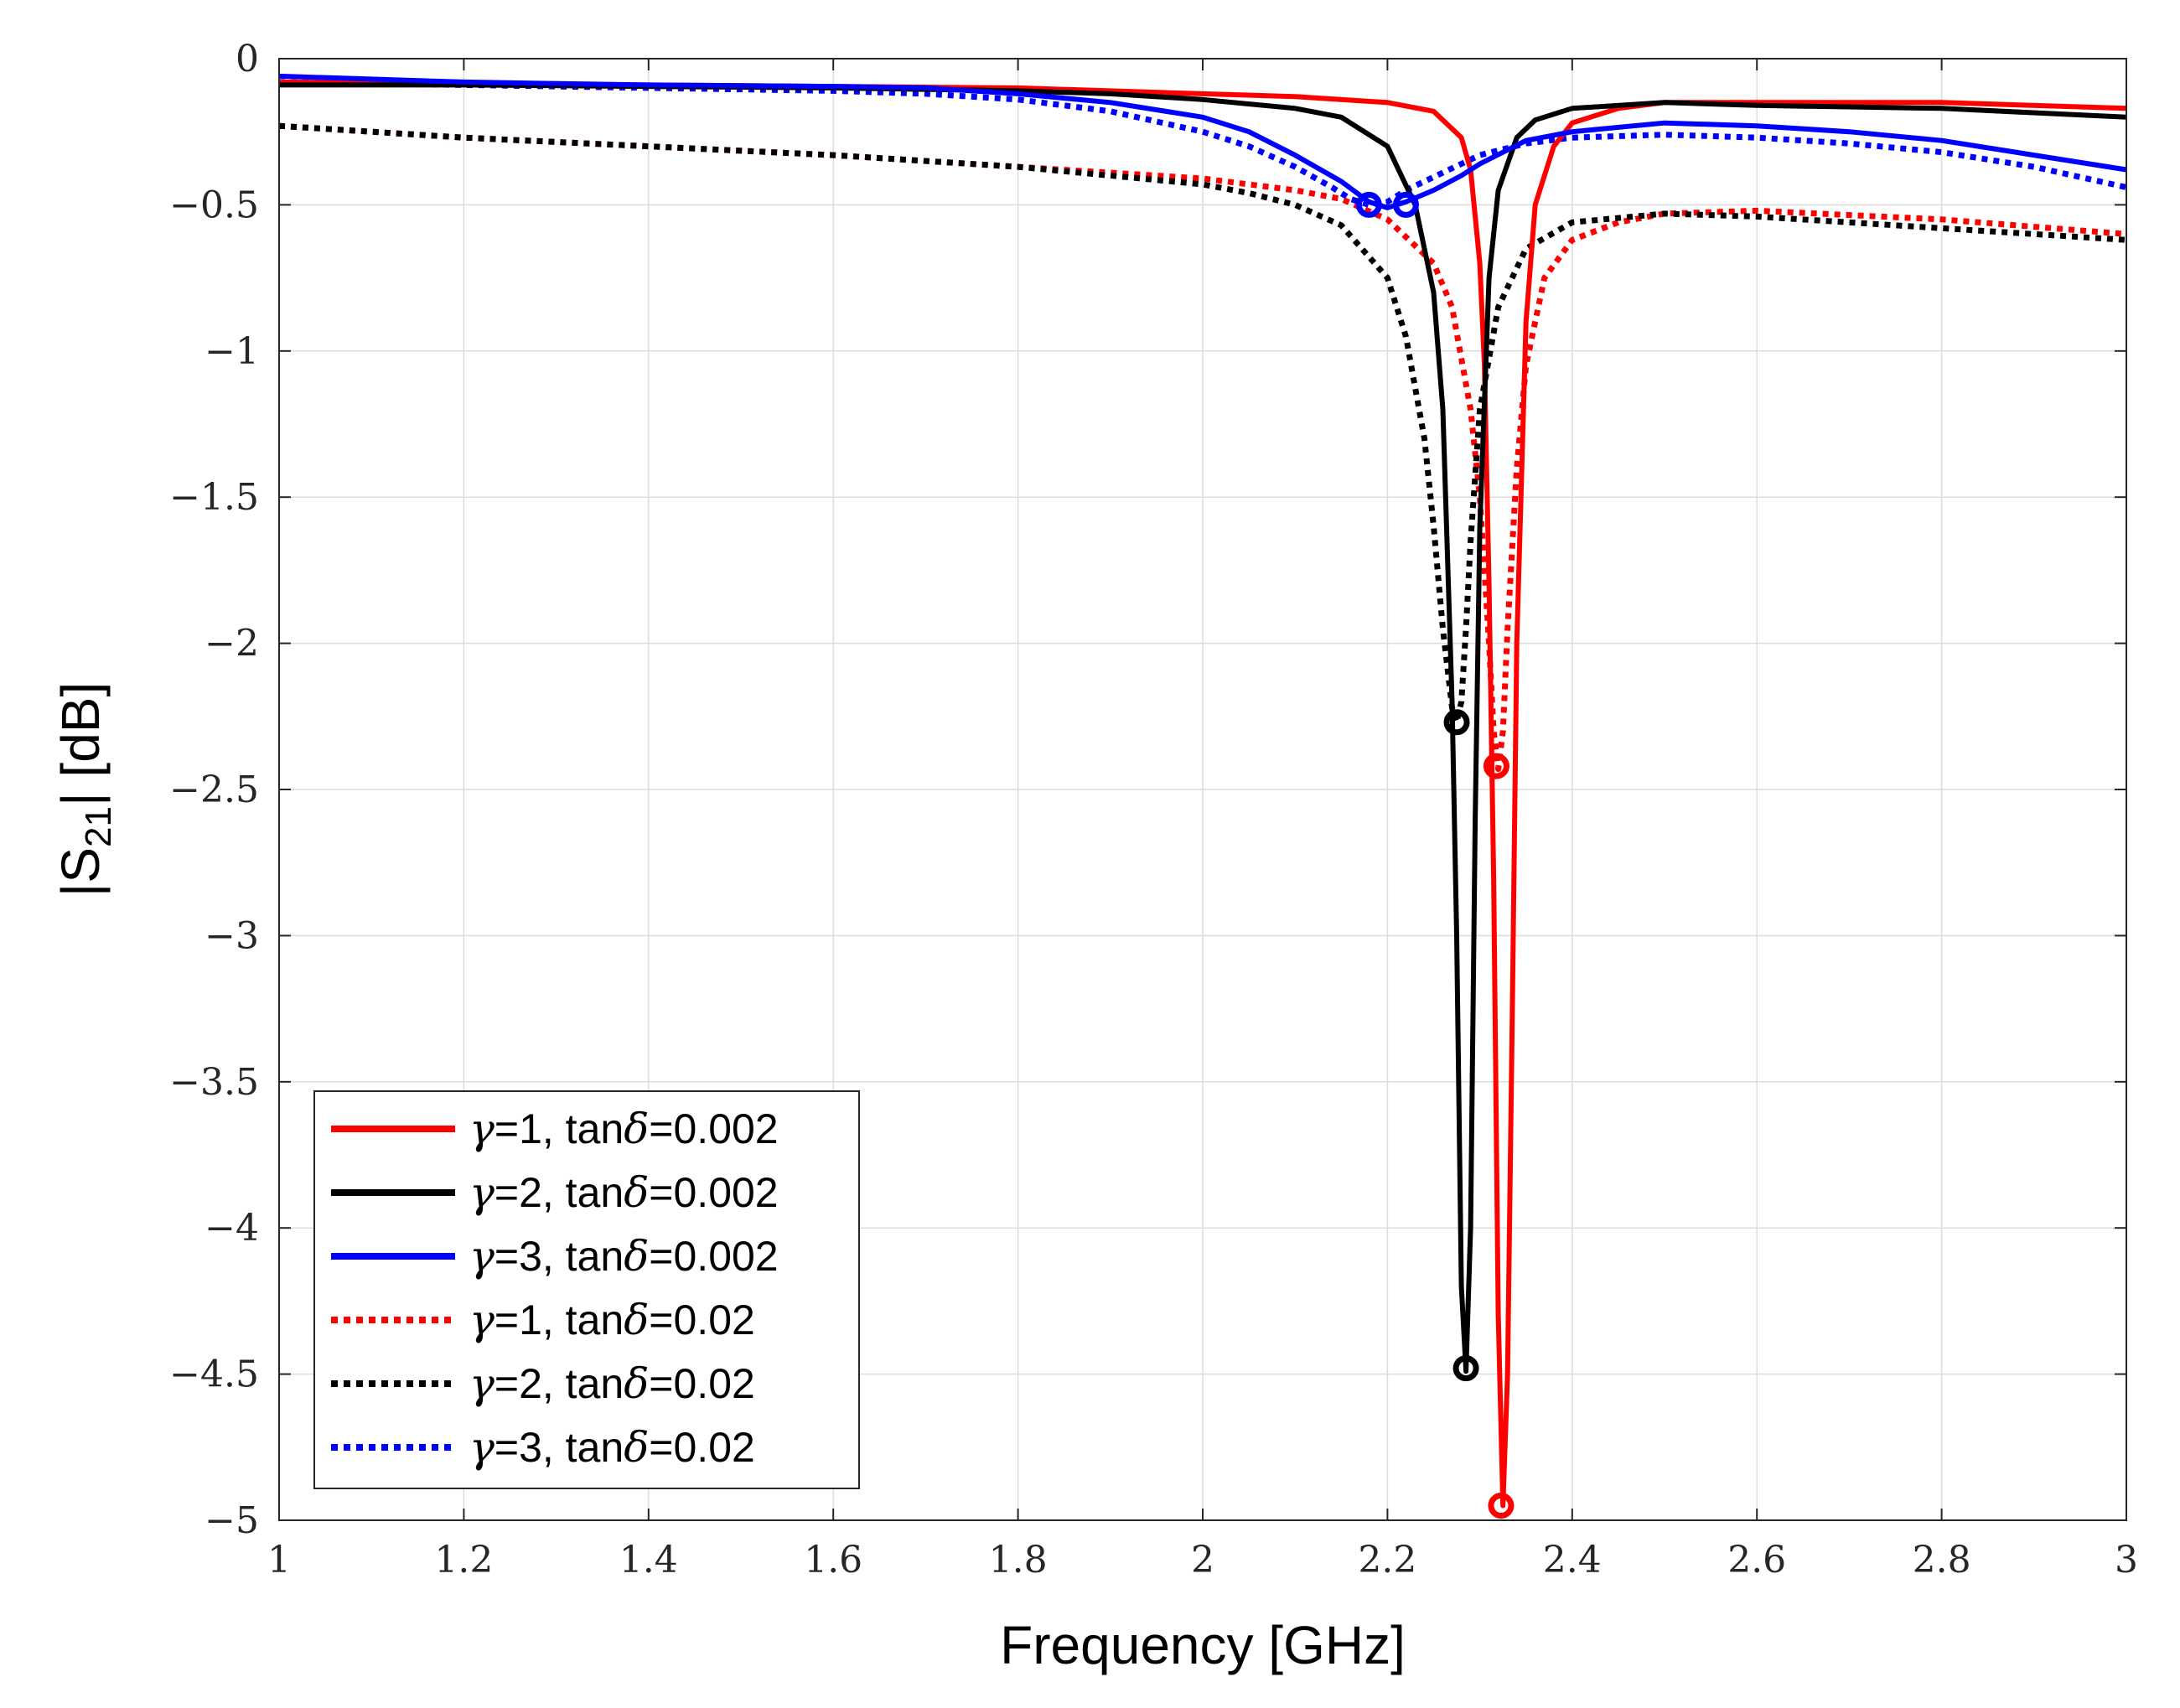 This screenshot has width=2180, height=1708. I want to click on y-tick-label: 0, so click(247, 59).